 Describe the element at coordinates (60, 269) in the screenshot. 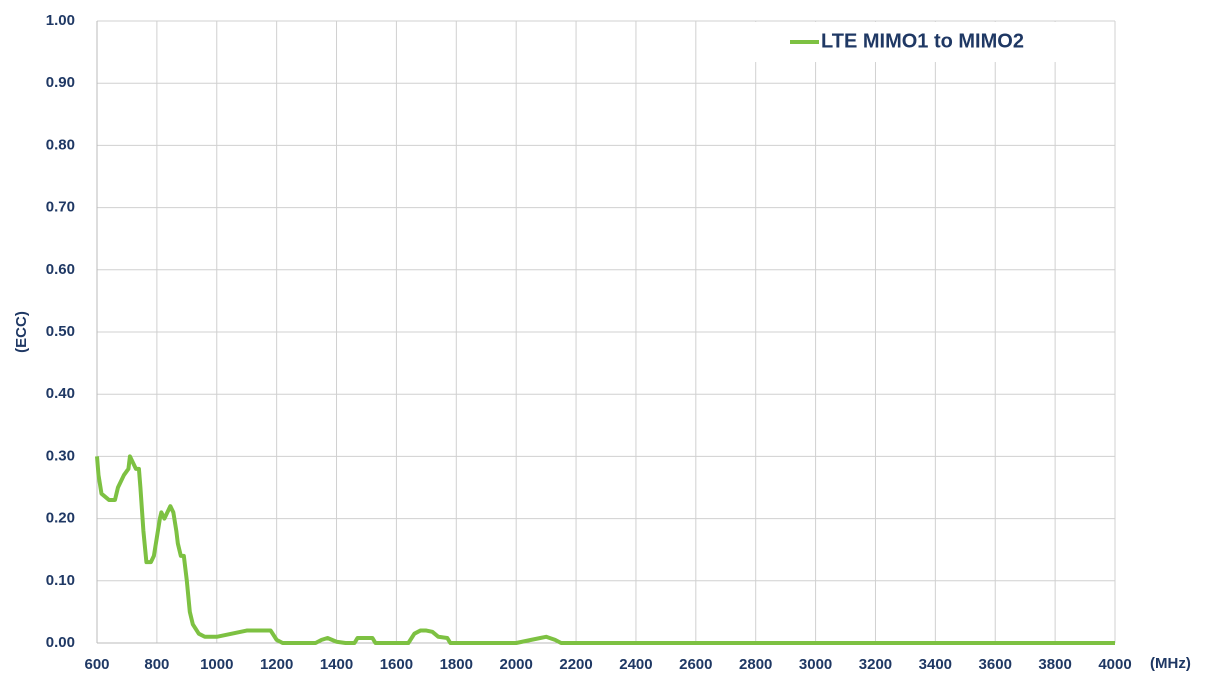

I see `y-tick-label: 0.60` at that location.